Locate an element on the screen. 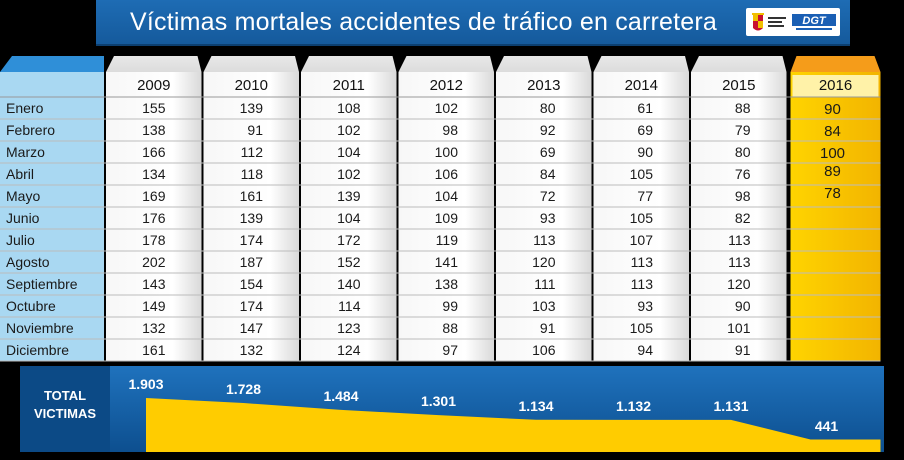 The image size is (904, 460). table-cell: 124 is located at coordinates (349, 350).